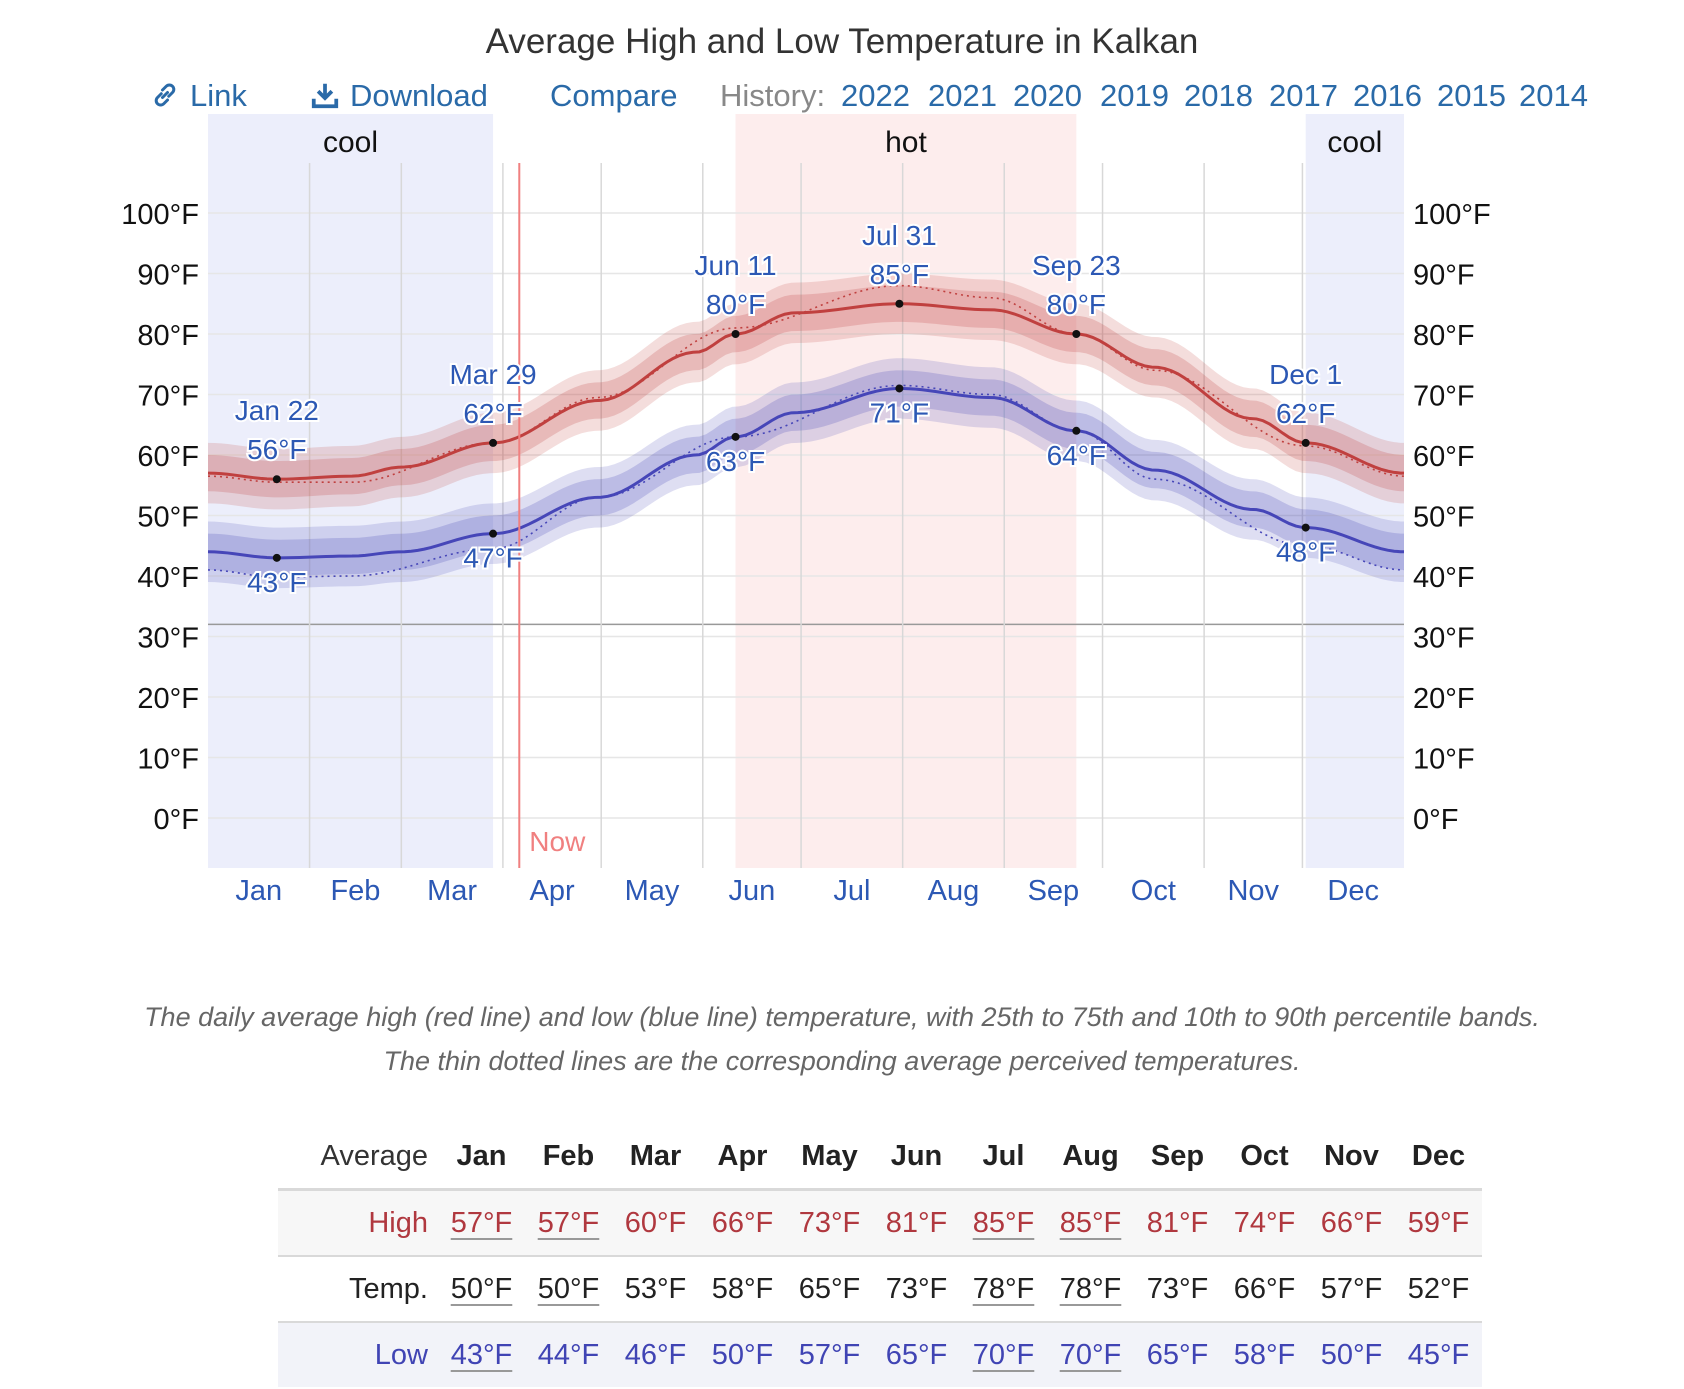 The height and width of the screenshot is (1389, 1684). Describe the element at coordinates (1553, 95) in the screenshot. I see `history-year-2014: 2014` at that location.